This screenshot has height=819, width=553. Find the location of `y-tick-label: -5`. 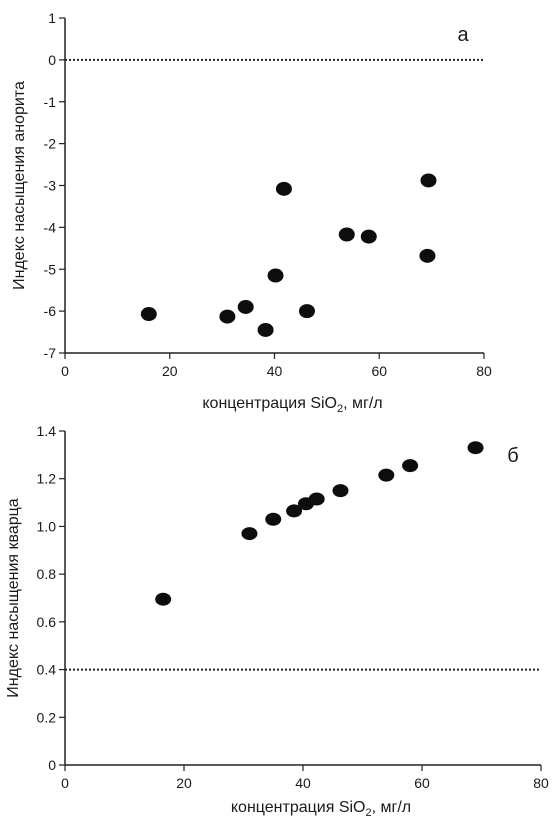

y-tick-label: -5 is located at coordinates (50, 269).